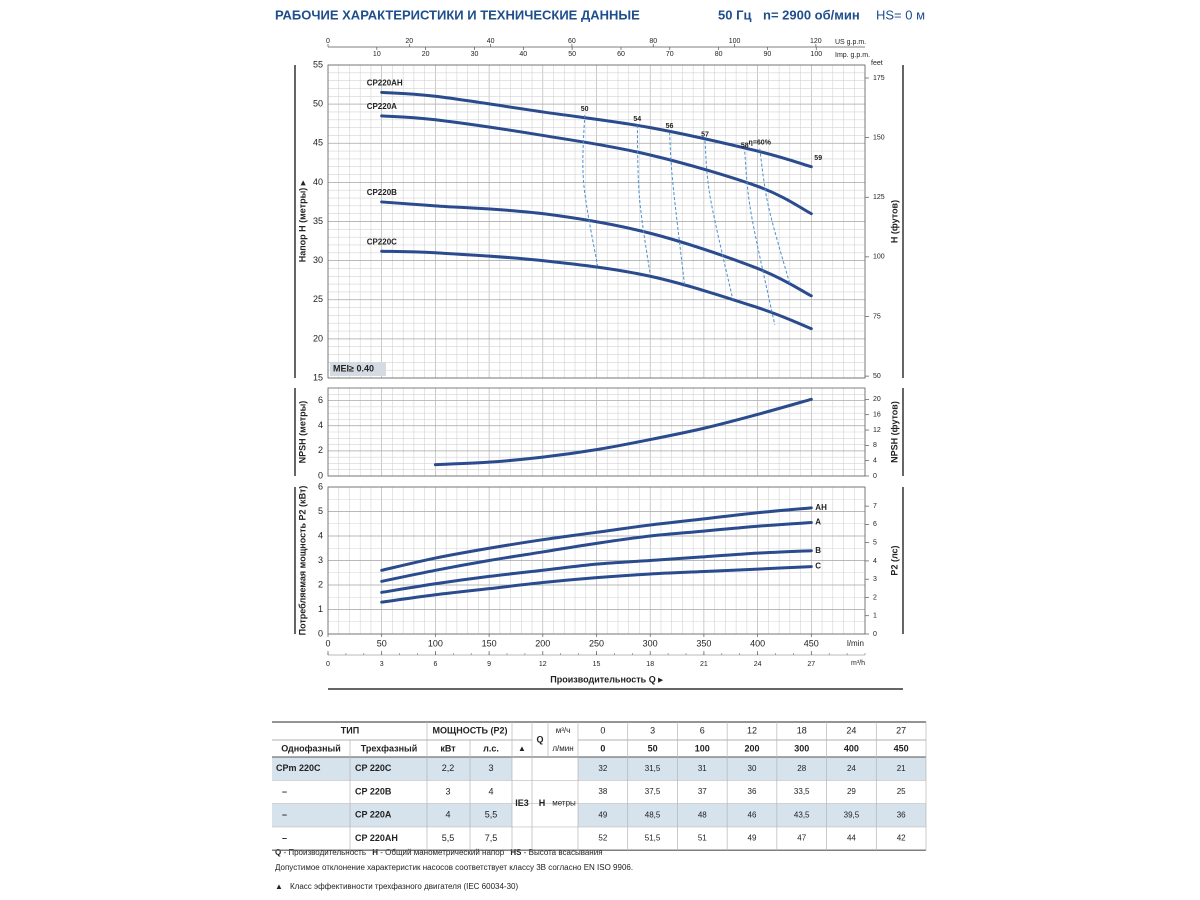  What do you see at coordinates (602, 791) in the screenshot?
I see `table-cell: 38` at bounding box center [602, 791].